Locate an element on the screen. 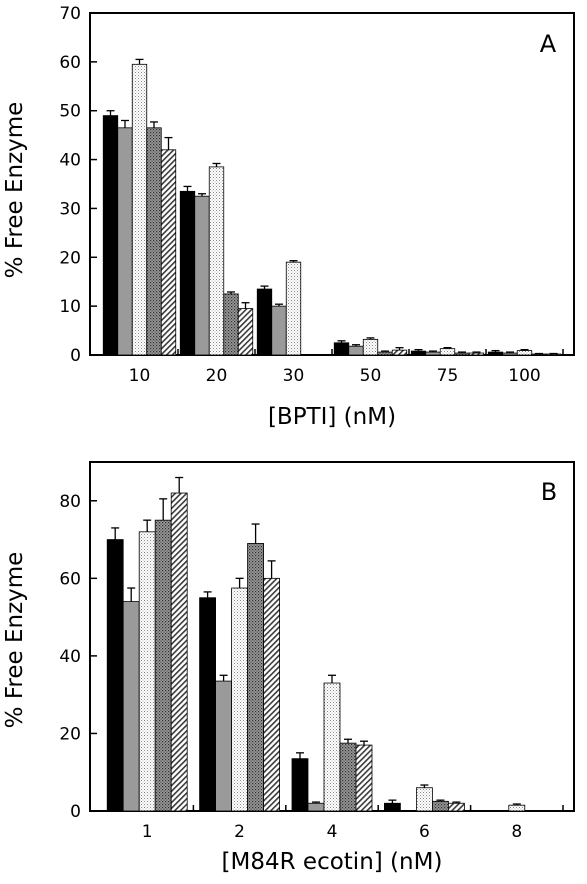 Image resolution: width=587 pixels, height=884 pixels. y-axis-title-b: % Free Enzyme is located at coordinates (15, 640).